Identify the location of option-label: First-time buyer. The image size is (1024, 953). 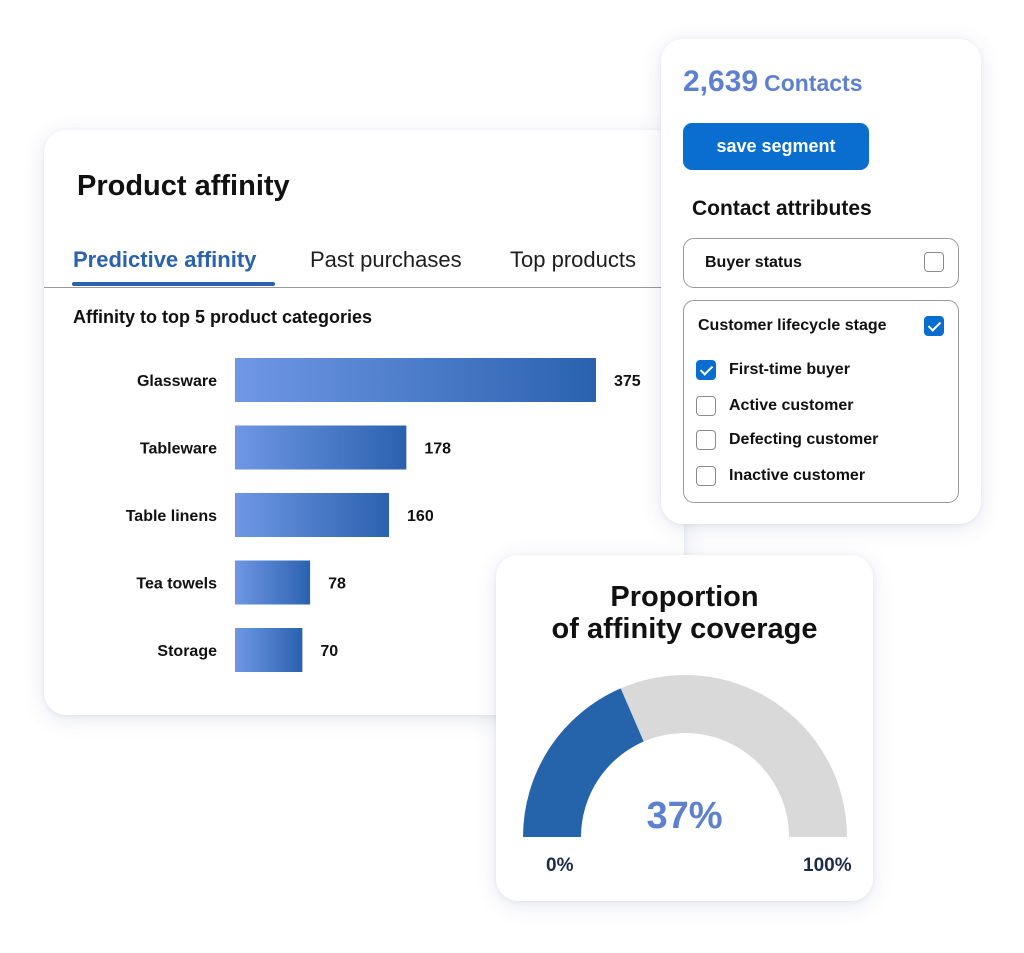
(789, 369).